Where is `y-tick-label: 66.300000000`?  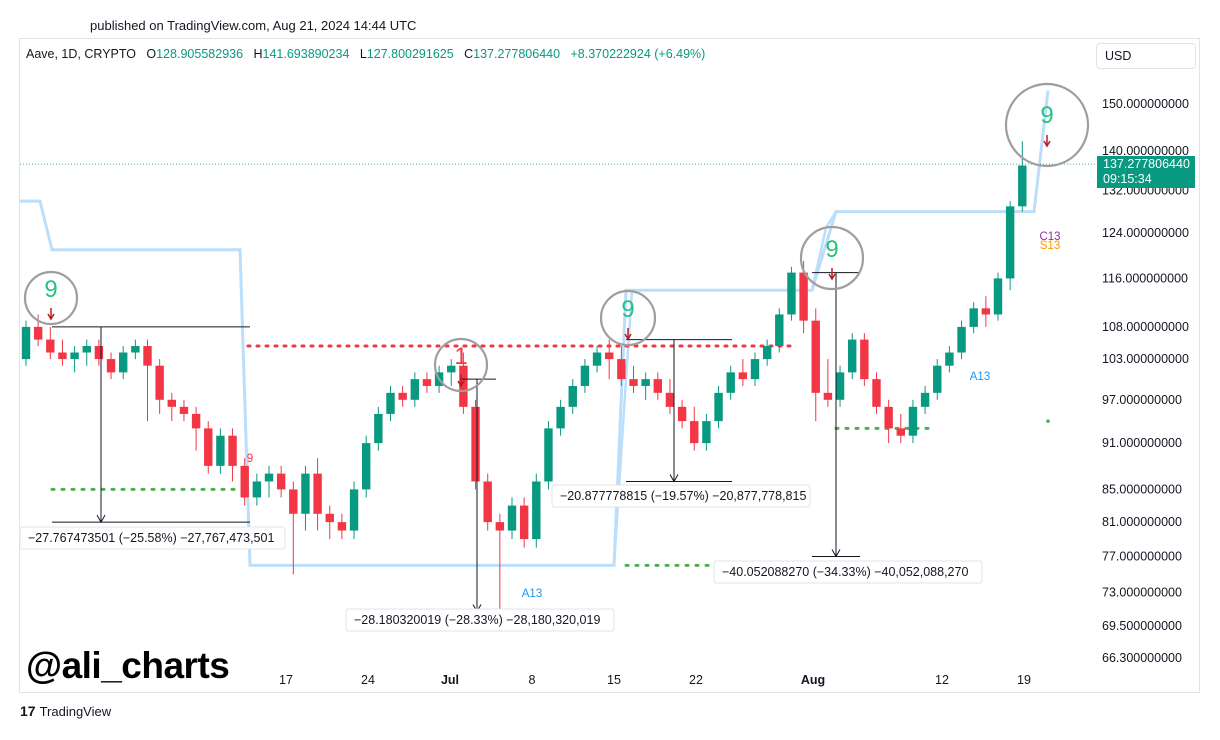 y-tick-label: 66.300000000 is located at coordinates (1142, 658).